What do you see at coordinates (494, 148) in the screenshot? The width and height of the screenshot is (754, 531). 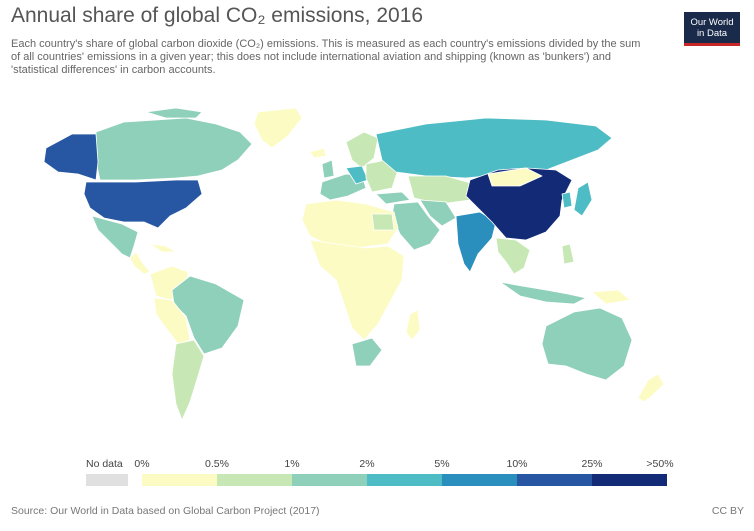 I see `region-russia` at bounding box center [494, 148].